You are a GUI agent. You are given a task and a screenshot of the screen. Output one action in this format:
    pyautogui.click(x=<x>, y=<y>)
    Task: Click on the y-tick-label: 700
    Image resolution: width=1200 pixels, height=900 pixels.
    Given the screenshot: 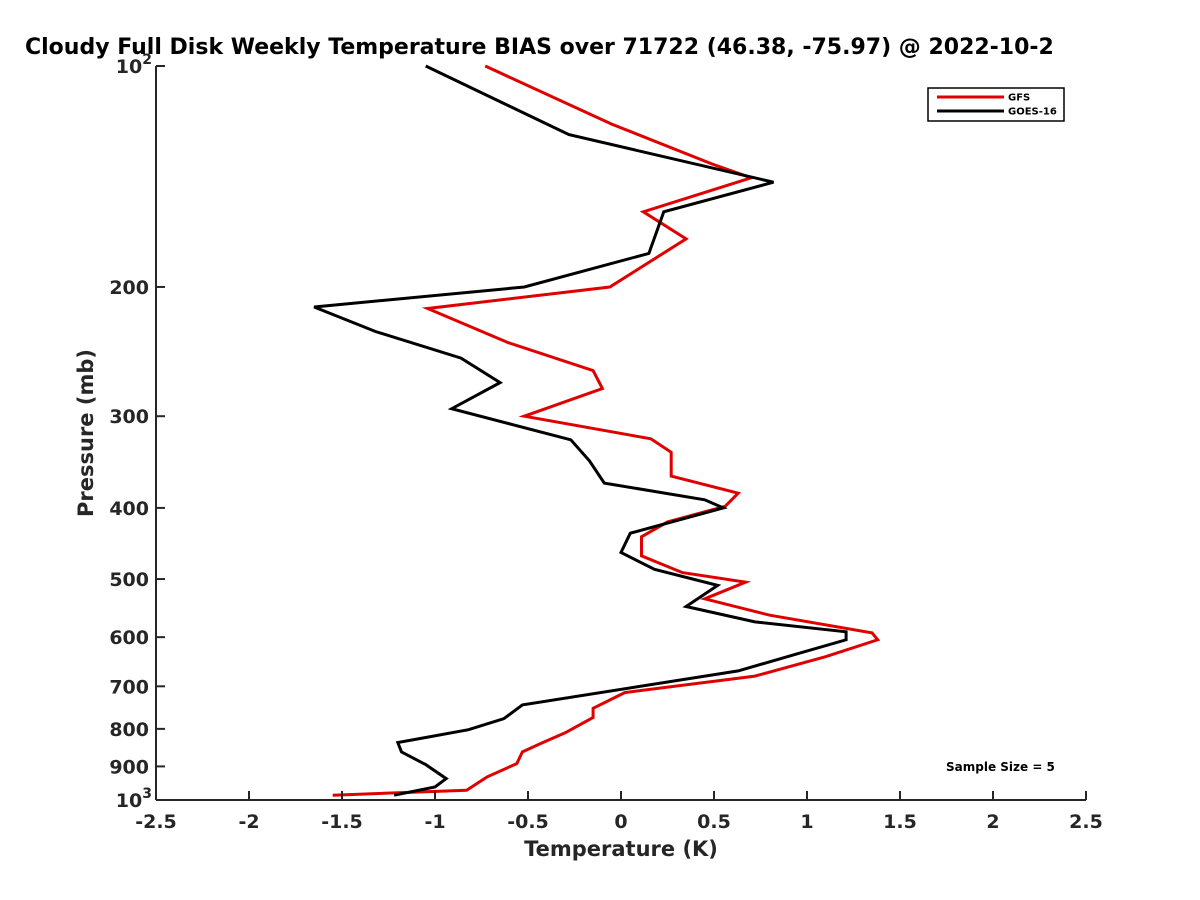 What is the action you would take?
    pyautogui.click(x=129, y=687)
    